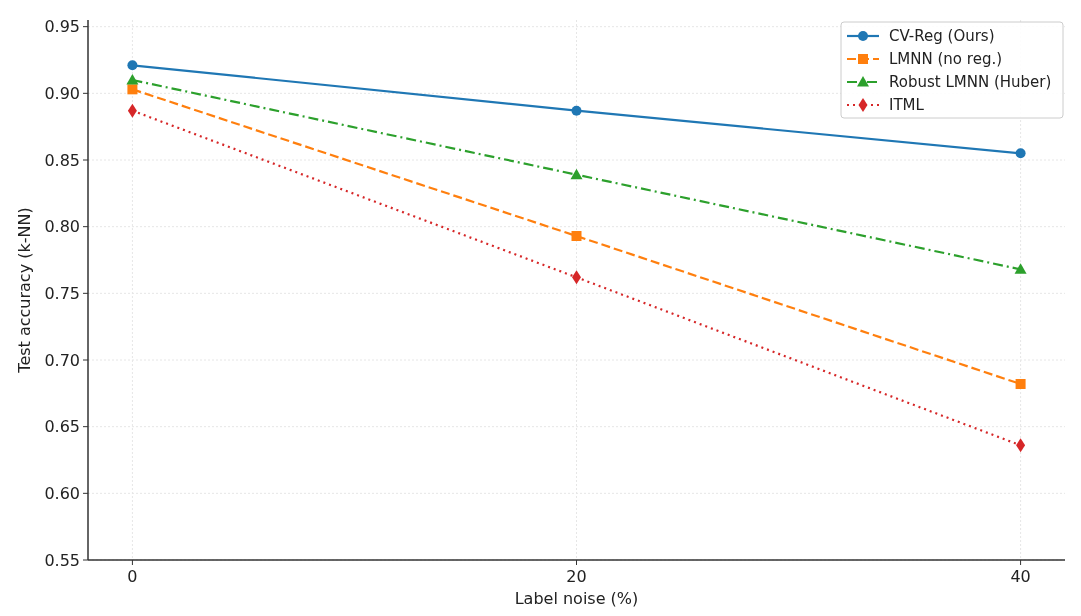 The image size is (1081, 616). I want to click on y-tick-label: 0.90, so click(62, 93).